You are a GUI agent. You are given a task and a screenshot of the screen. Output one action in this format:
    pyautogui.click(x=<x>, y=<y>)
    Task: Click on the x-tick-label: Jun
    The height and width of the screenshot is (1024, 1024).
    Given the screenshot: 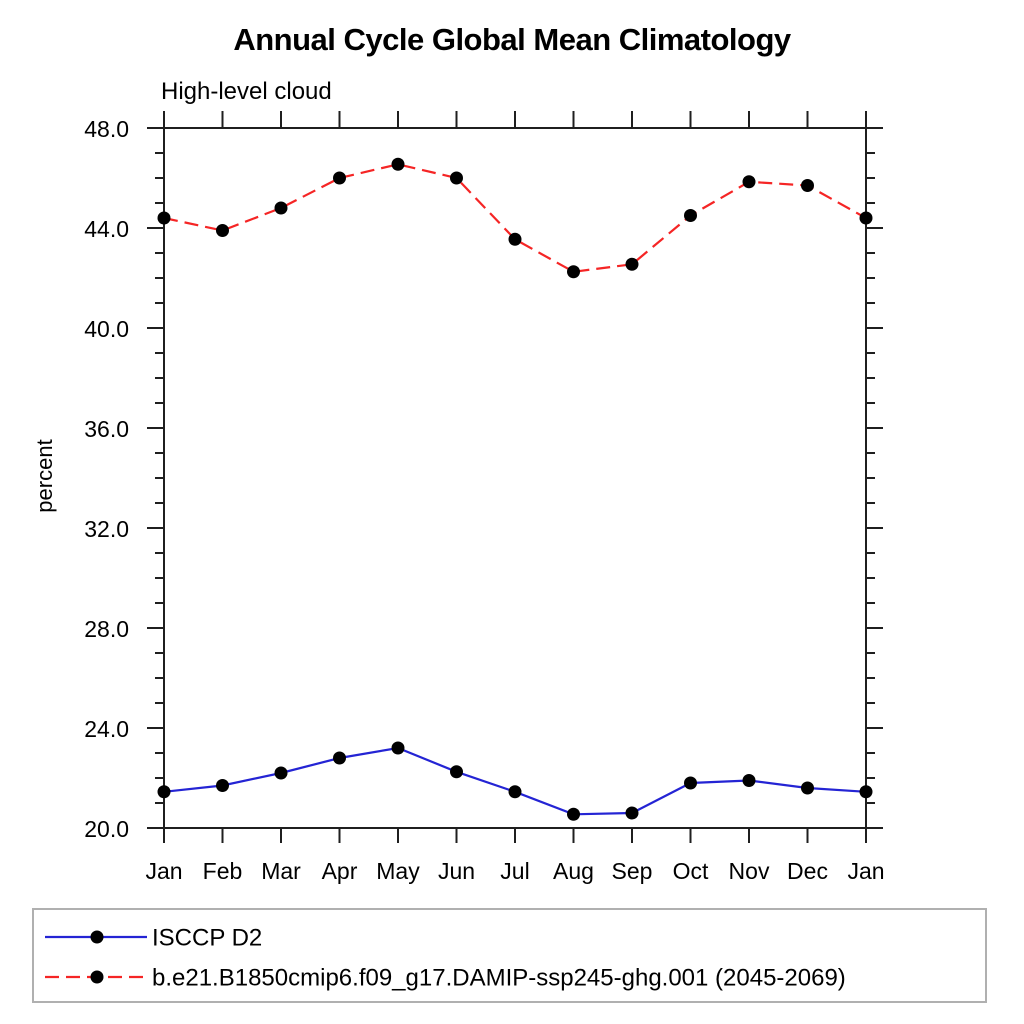 What is the action you would take?
    pyautogui.click(x=456, y=871)
    